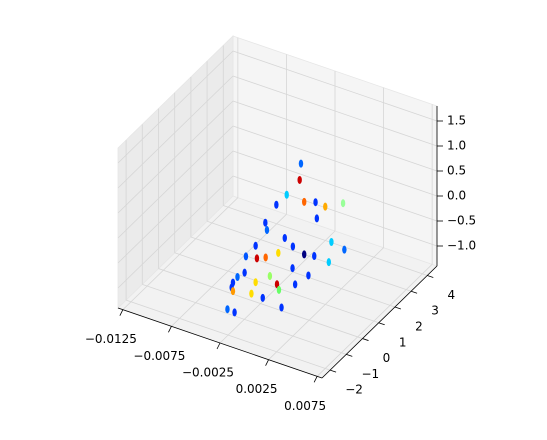  What do you see at coordinates (257, 389) in the screenshot?
I see `x-tick-label: 0.0025` at bounding box center [257, 389].